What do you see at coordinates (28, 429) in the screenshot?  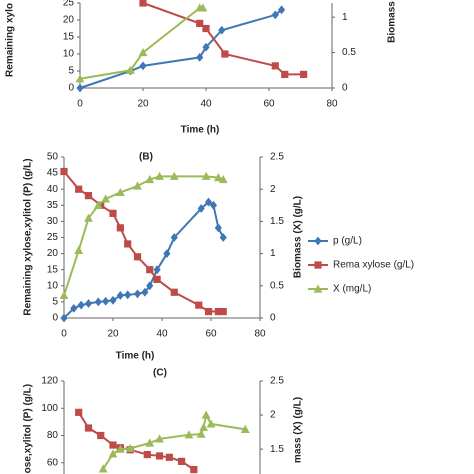 I see `y-axis-label: lose,xylitol (P) (g/L)` at bounding box center [28, 429].